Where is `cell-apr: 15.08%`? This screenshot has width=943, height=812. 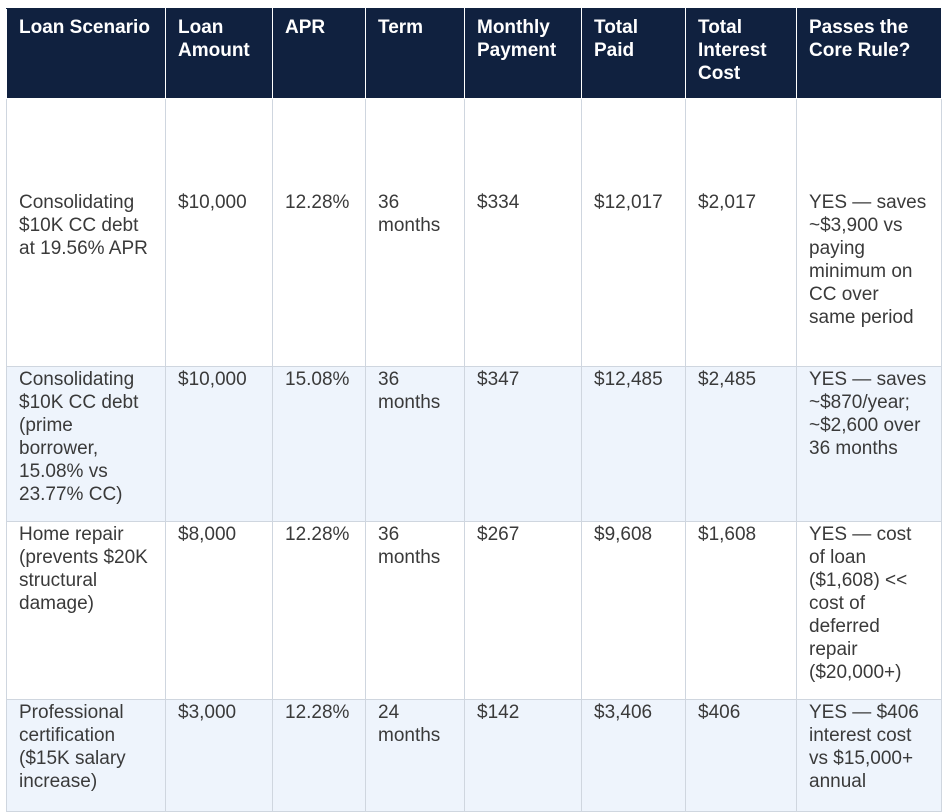
cell-apr: 15.08% is located at coordinates (319, 444).